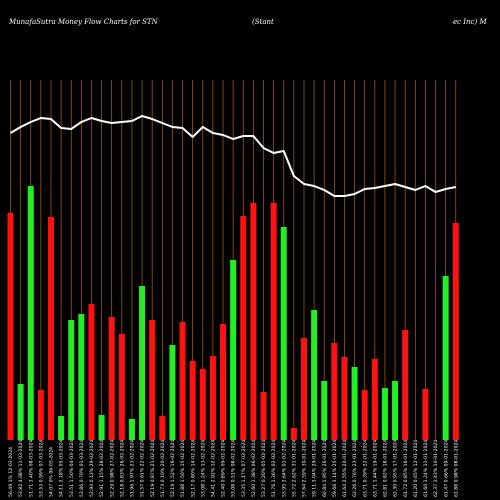  I want to click on x-tick-label: 51.71 3.40% 08-03-2024, so click(31, 468).